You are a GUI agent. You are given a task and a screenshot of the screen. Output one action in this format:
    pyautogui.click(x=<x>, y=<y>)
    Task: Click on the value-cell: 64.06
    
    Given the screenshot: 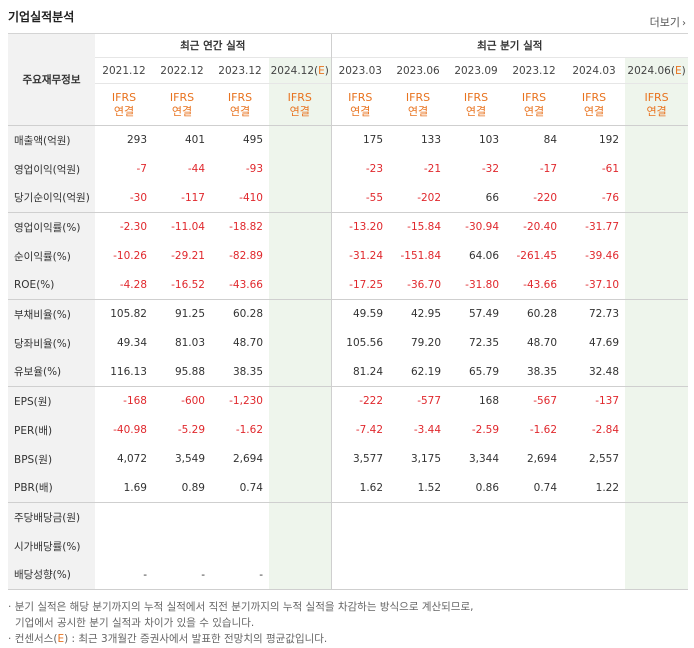 What is the action you would take?
    pyautogui.click(x=484, y=256)
    